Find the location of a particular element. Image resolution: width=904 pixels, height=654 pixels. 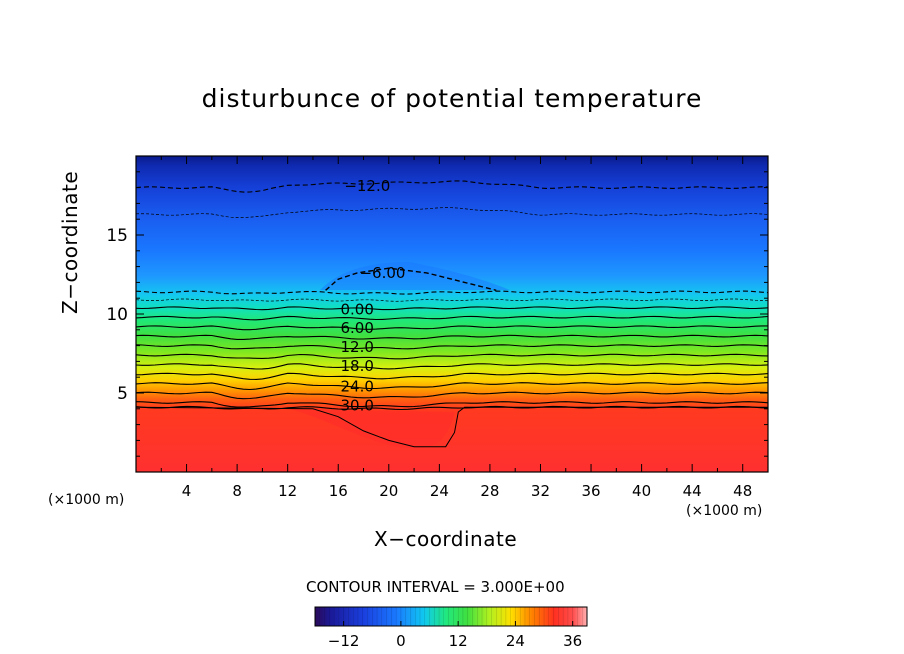

colorbar-tick-label: 36 is located at coordinates (572, 641).